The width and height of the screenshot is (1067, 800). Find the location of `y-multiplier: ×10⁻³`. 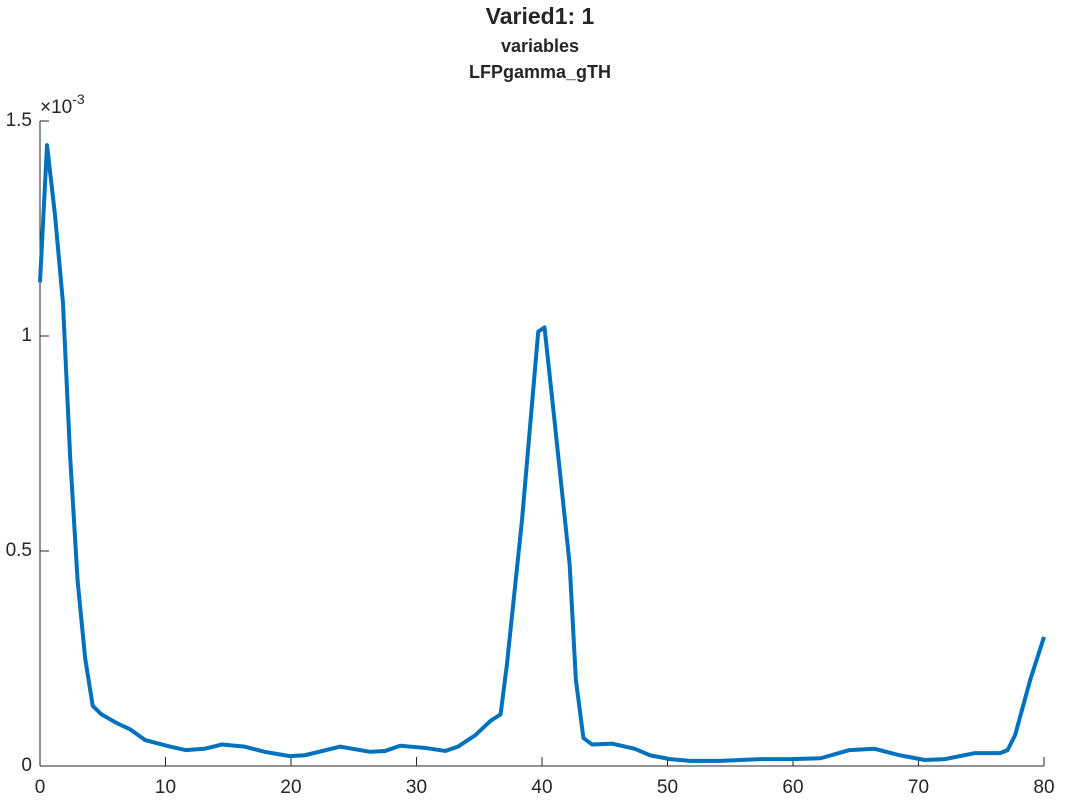

y-multiplier: ×10⁻³ is located at coordinates (62, 104).